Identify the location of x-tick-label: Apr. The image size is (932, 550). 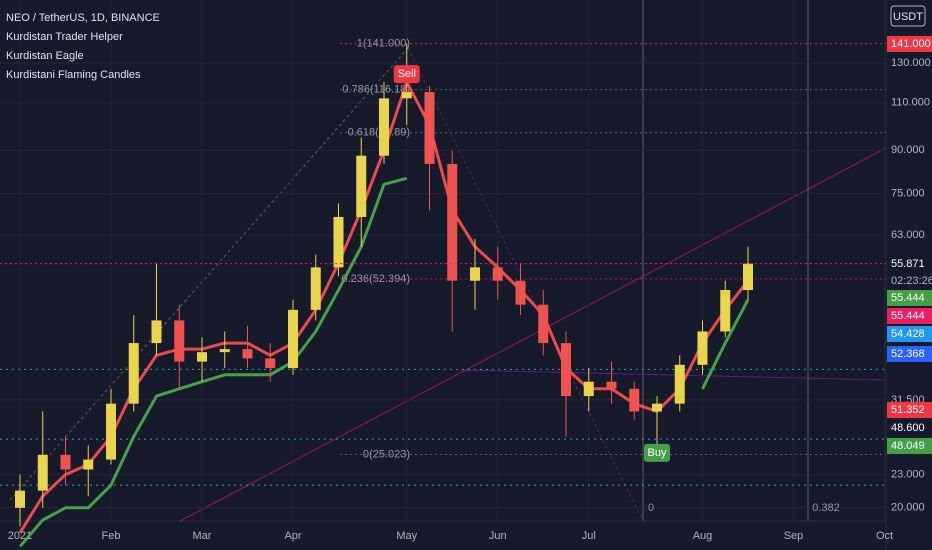
(292, 536).